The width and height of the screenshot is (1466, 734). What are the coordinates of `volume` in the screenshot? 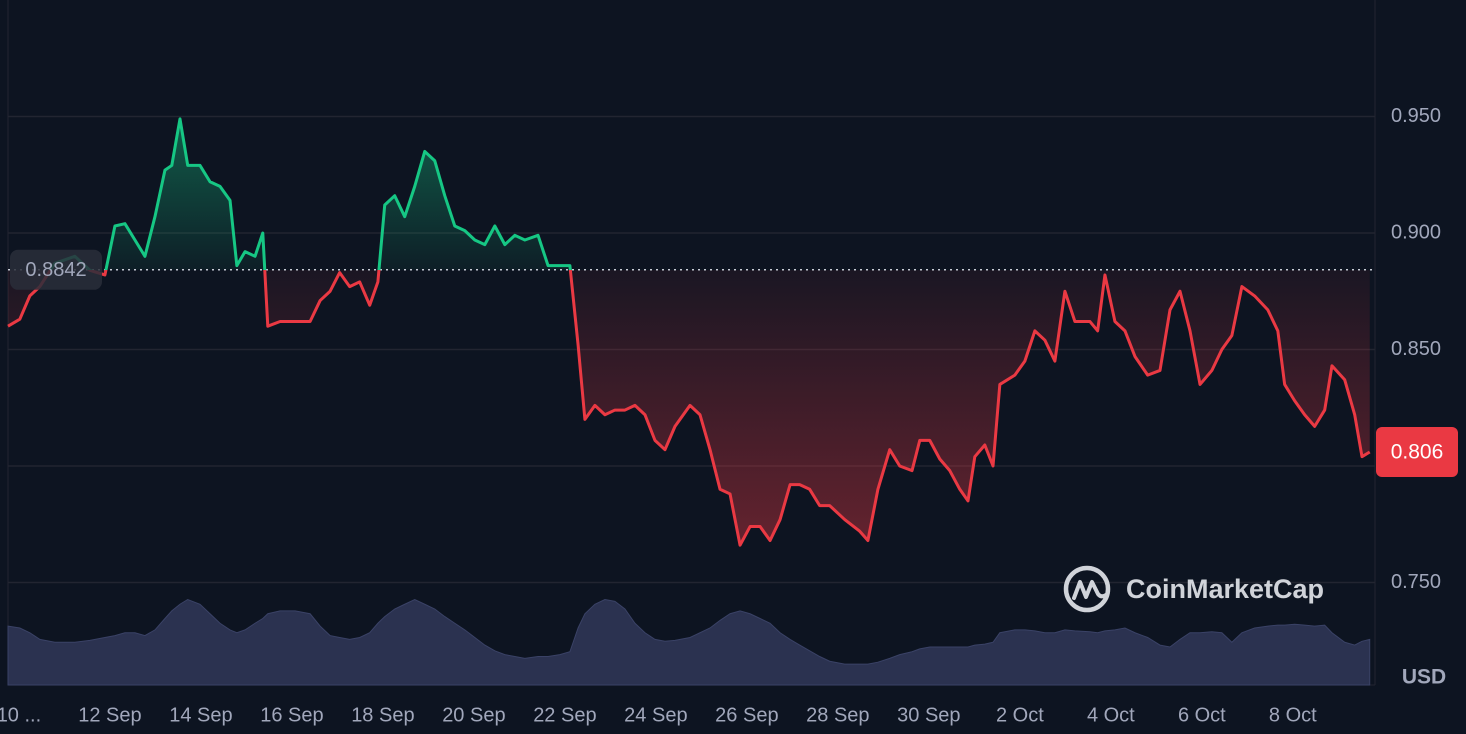 It's located at (689, 642).